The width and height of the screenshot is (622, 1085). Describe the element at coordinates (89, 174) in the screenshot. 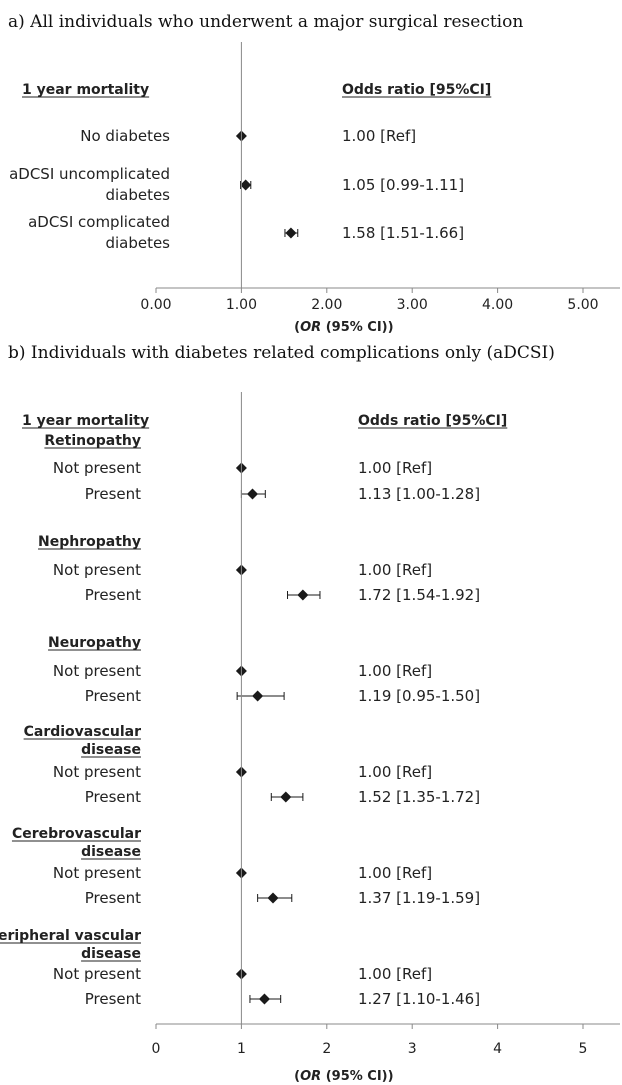

I see `panel-a-row-label: aDCSI uncomplicated` at that location.